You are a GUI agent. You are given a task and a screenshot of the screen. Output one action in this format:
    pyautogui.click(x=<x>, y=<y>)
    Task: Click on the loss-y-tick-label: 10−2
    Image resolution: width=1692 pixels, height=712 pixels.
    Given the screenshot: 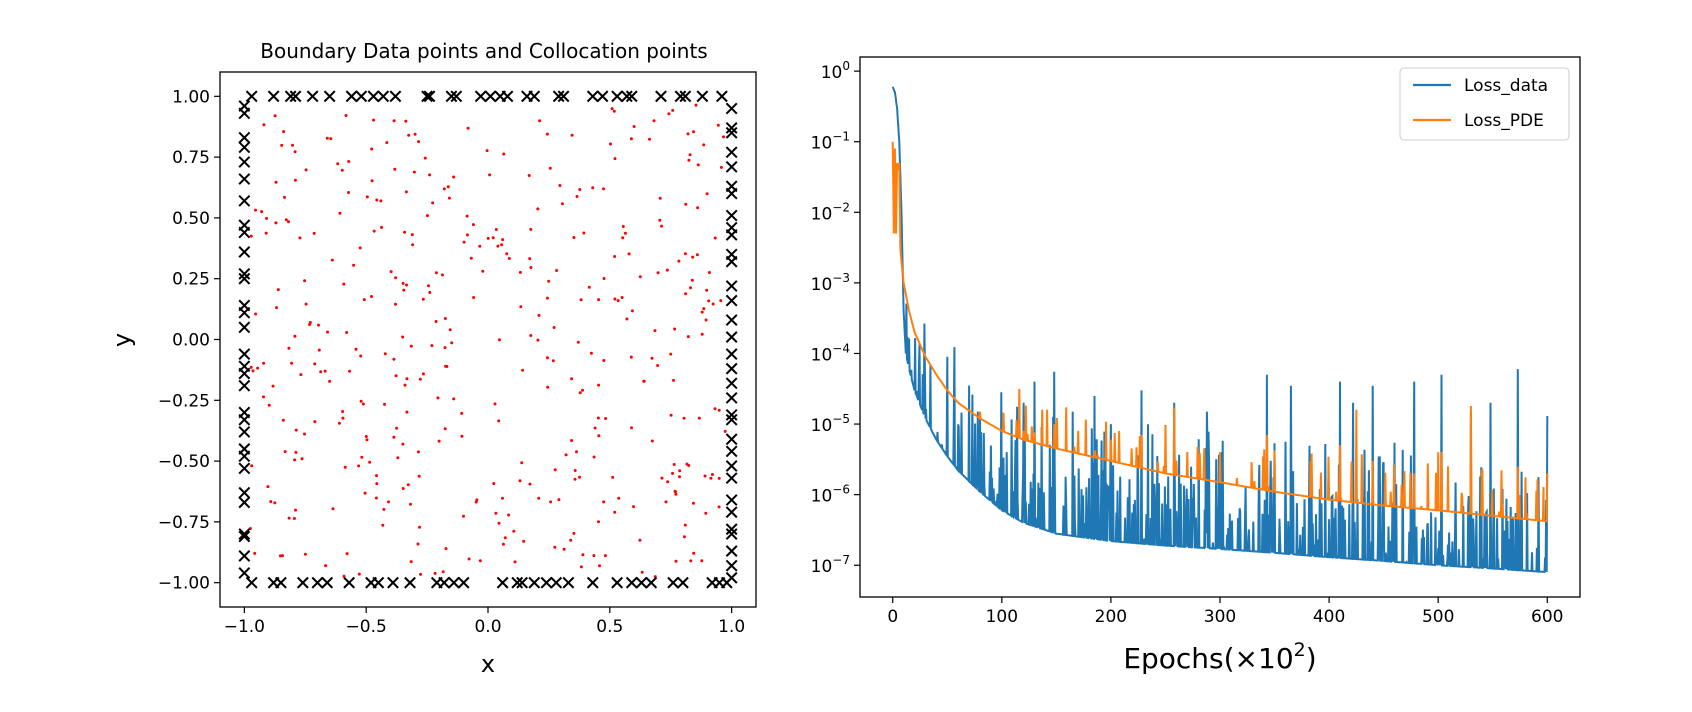 What is the action you would take?
    pyautogui.click(x=830, y=212)
    